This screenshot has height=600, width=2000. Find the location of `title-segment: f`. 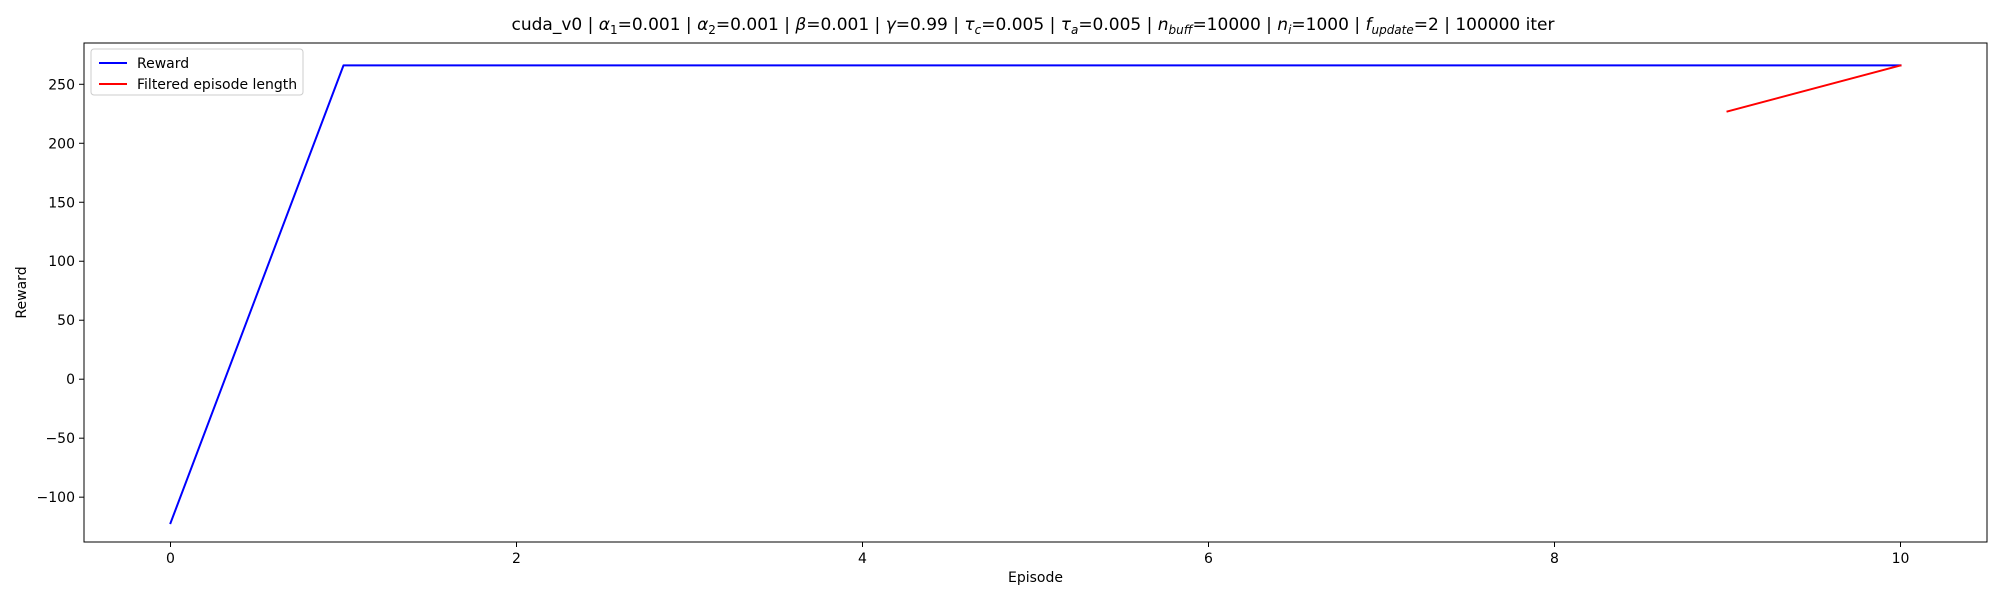

title-segment: f is located at coordinates (1369, 25).